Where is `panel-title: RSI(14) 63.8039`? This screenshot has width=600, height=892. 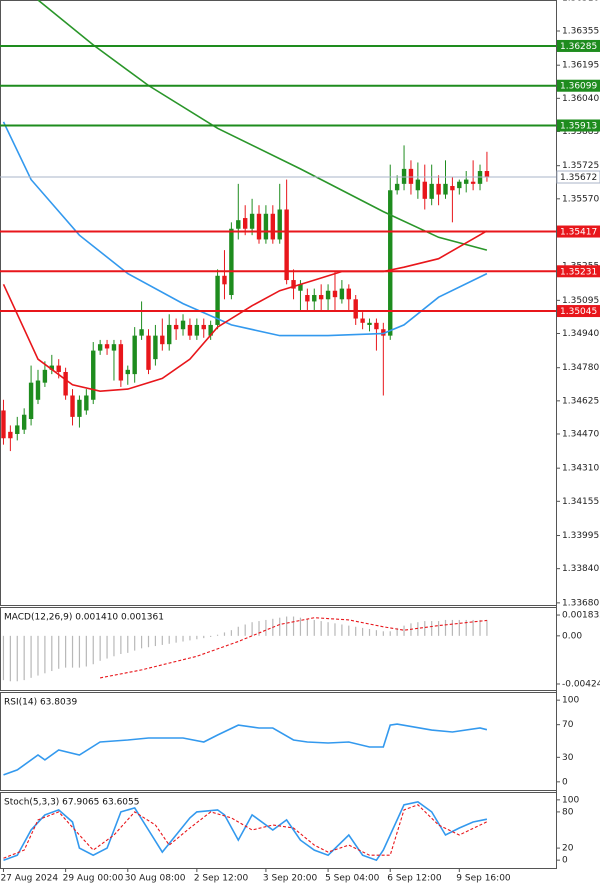
panel-title: RSI(14) 63.8039 is located at coordinates (40, 703).